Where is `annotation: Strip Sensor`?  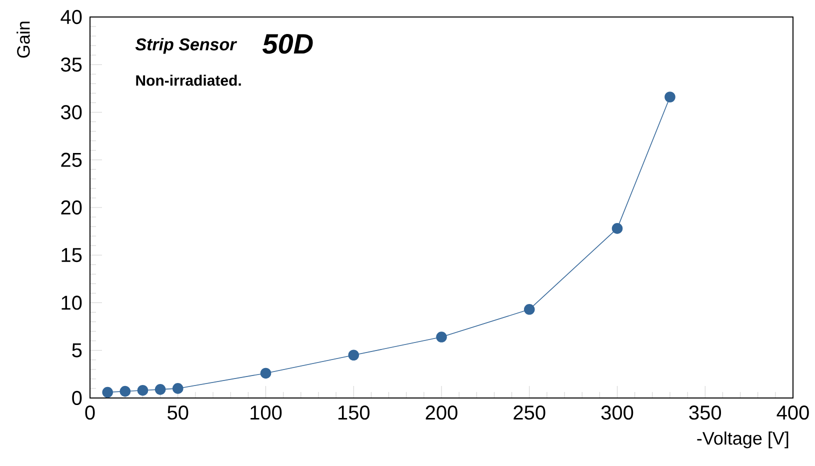 annotation: Strip Sensor is located at coordinates (186, 46).